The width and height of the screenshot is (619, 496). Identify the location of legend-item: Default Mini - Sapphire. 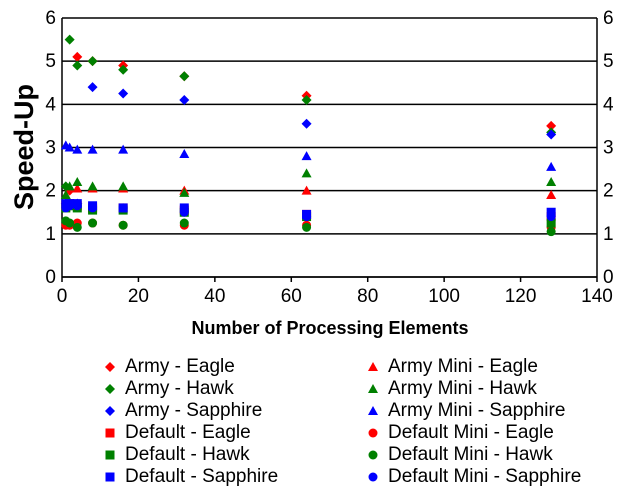
(473, 477).